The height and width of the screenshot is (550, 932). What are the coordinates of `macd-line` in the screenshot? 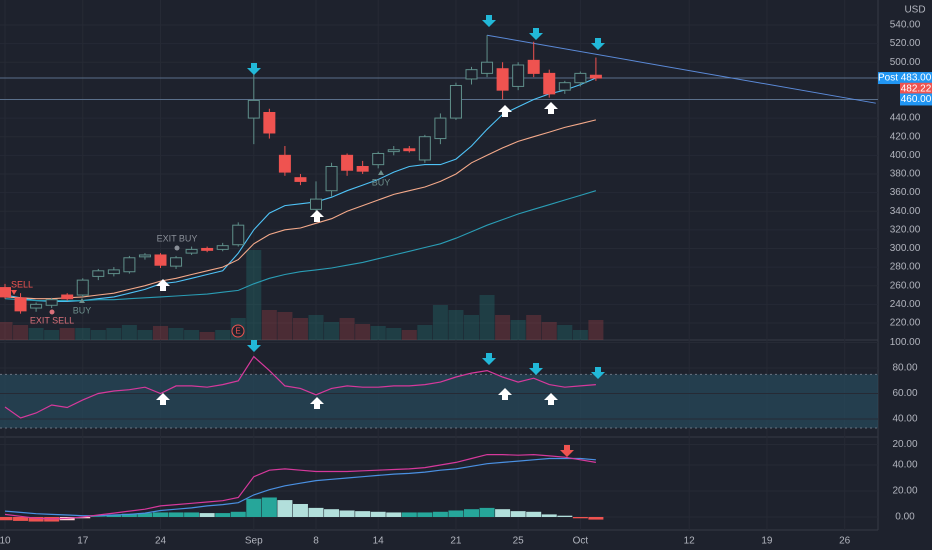 It's located at (300, 486).